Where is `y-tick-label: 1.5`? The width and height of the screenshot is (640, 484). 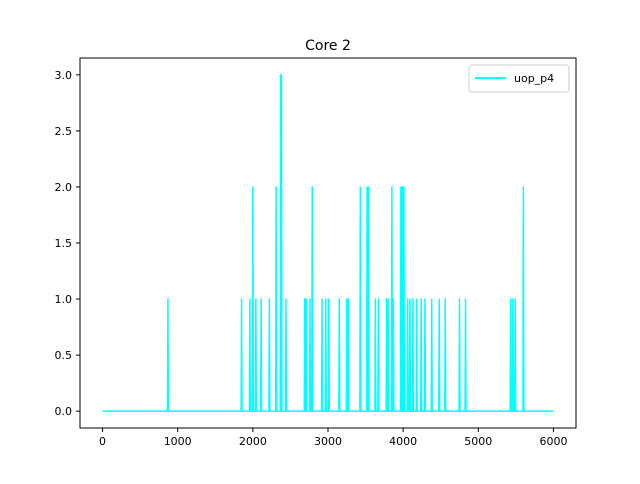
y-tick-label: 1.5 is located at coordinates (64, 243).